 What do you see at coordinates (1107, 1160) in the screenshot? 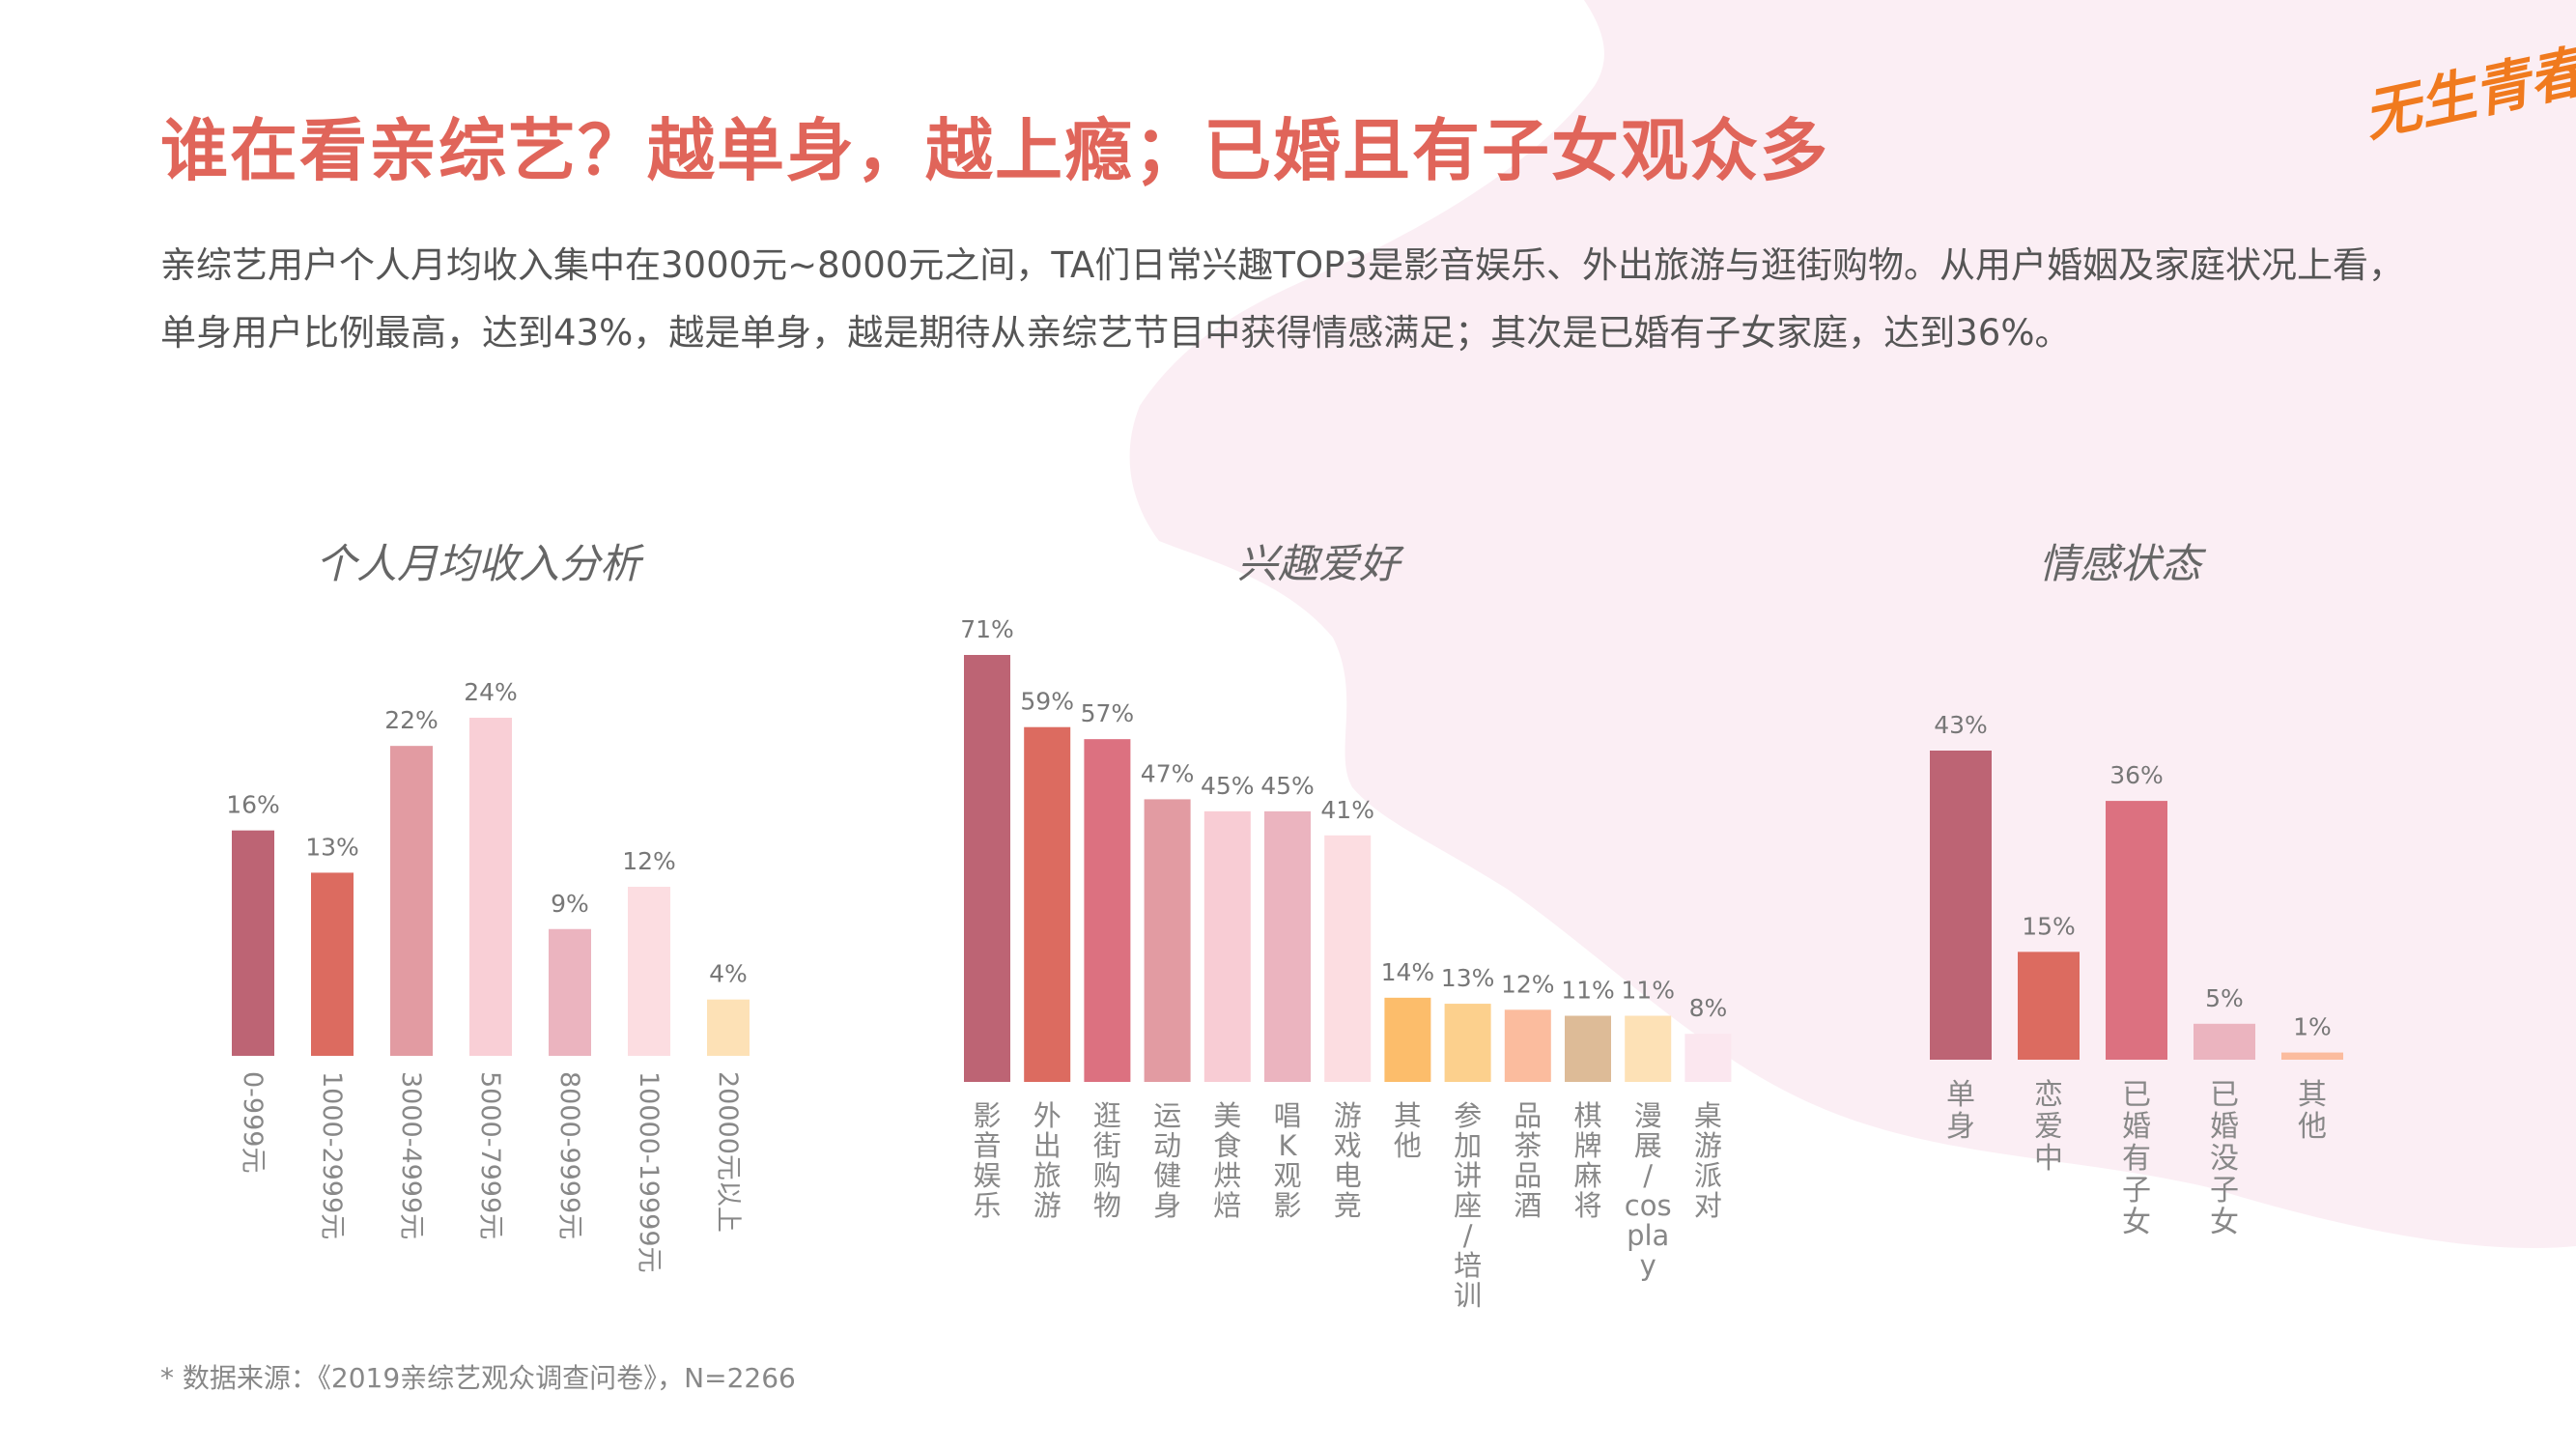
I see `interest-category-label-2: 逛街购物` at bounding box center [1107, 1160].